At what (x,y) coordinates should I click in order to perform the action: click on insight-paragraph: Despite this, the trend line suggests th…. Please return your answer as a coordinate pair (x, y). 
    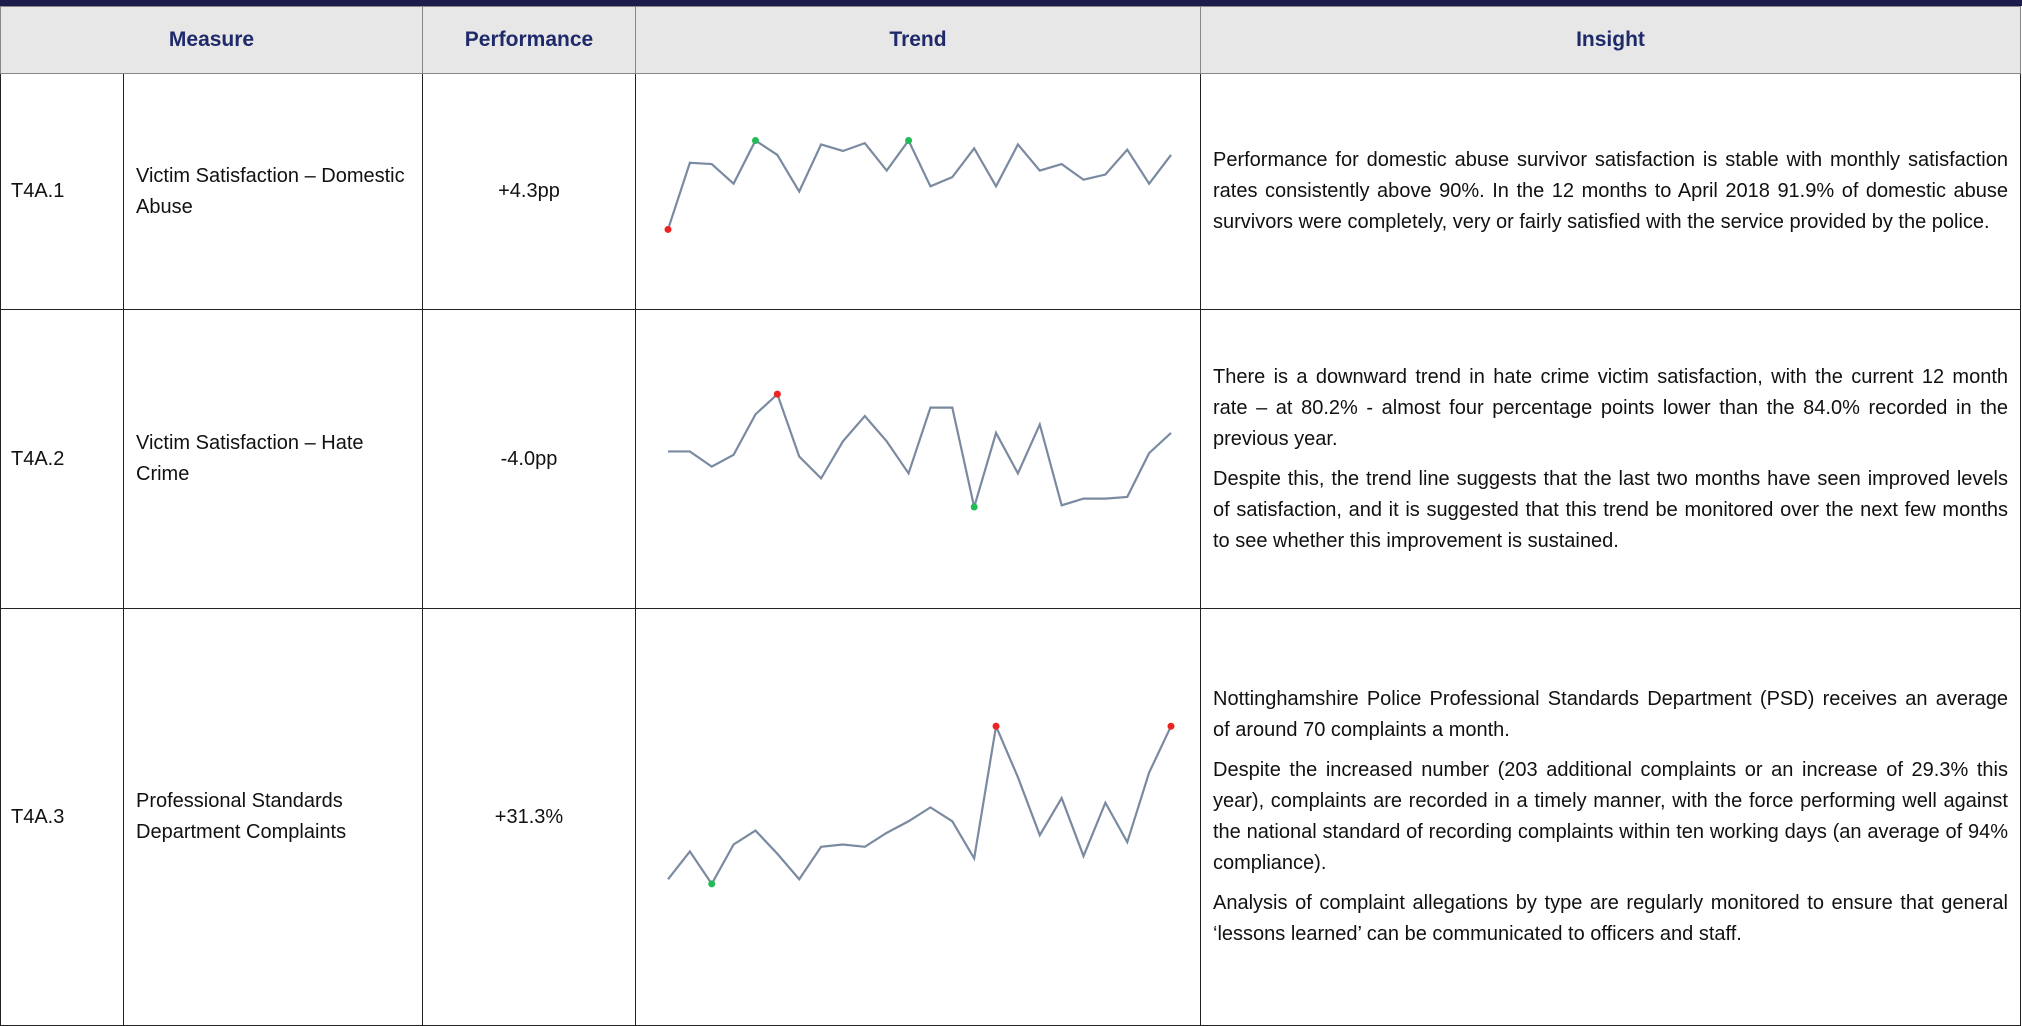
    Looking at the image, I should click on (1610, 509).